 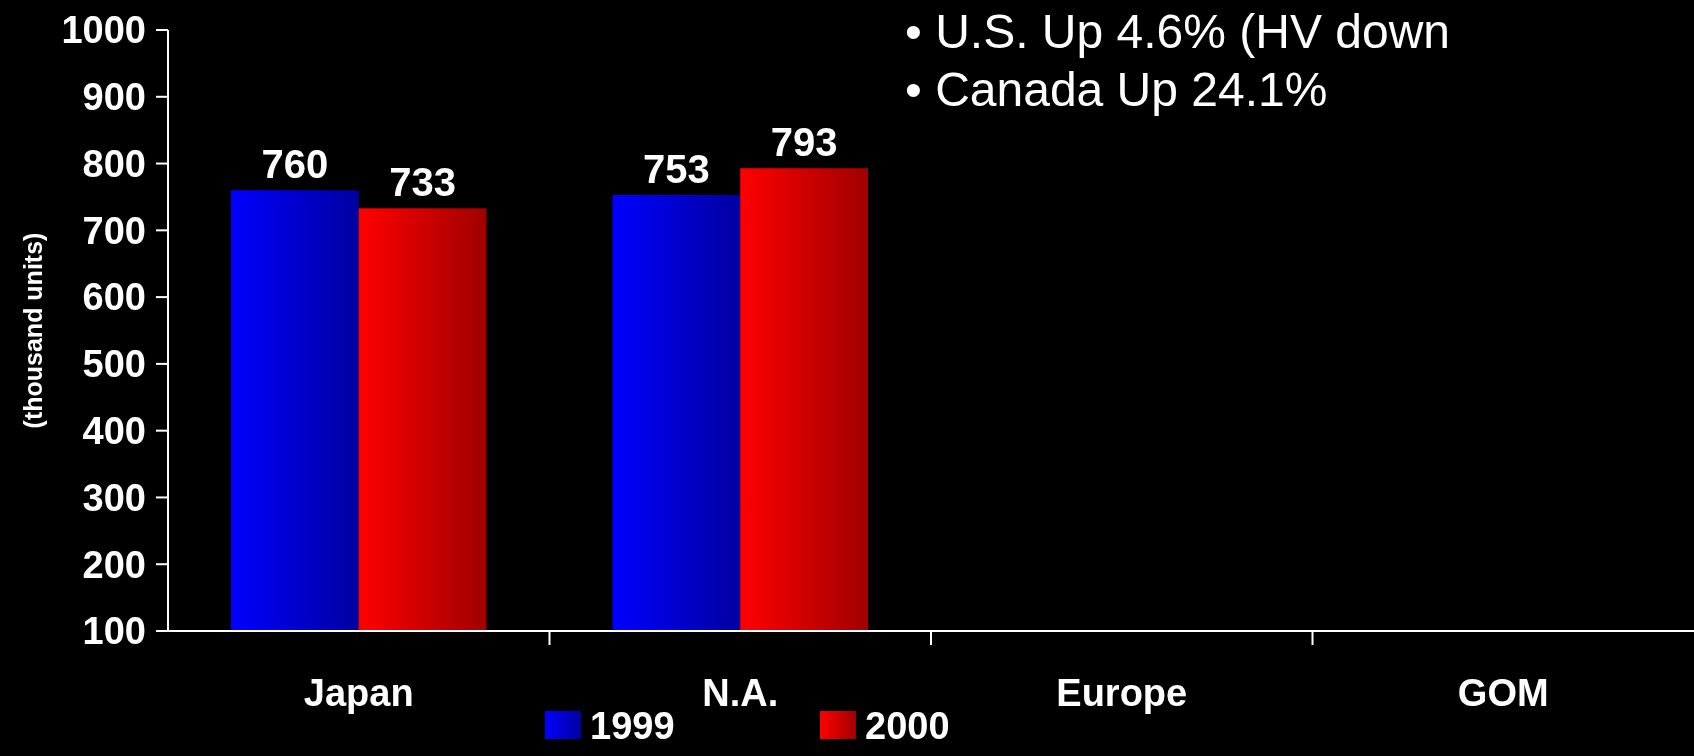 What do you see at coordinates (740, 693) in the screenshot?
I see `x-tick-label: N.A.` at bounding box center [740, 693].